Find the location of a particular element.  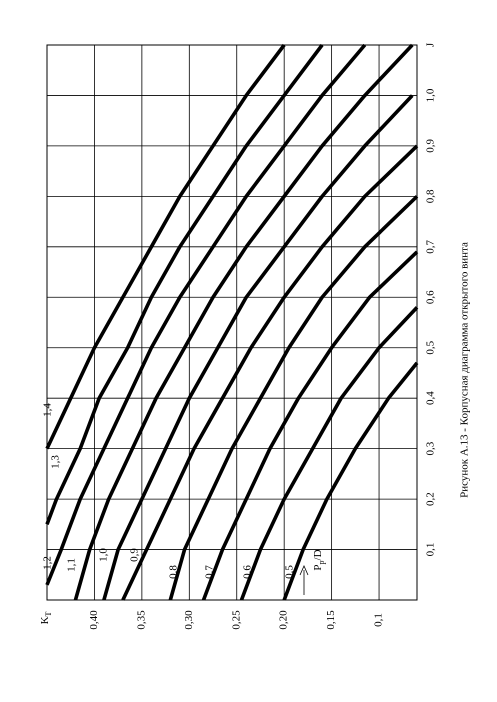

x-tick-label: 0,8 is located at coordinates (431, 196).